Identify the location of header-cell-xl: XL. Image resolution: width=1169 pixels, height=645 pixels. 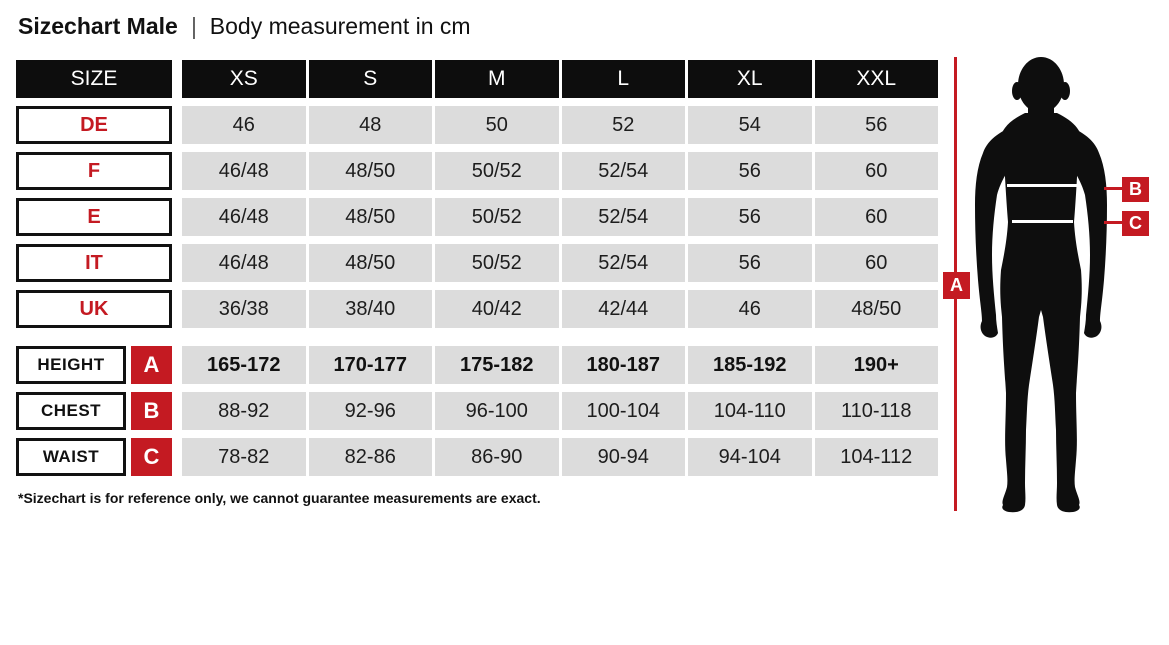
(750, 79).